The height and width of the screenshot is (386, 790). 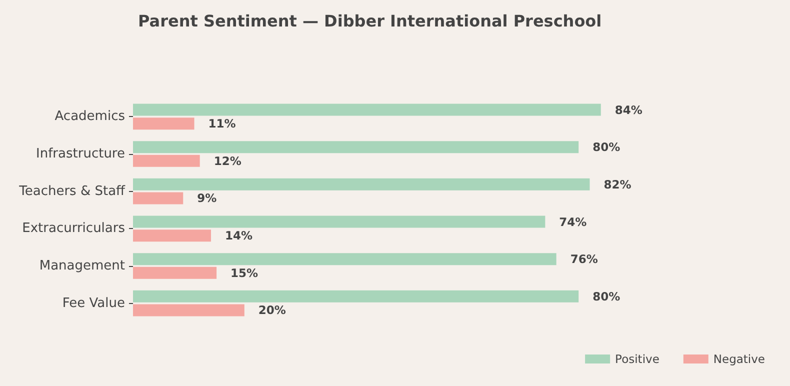 What do you see at coordinates (90, 116) in the screenshot?
I see `y-tick-label: Academics` at bounding box center [90, 116].